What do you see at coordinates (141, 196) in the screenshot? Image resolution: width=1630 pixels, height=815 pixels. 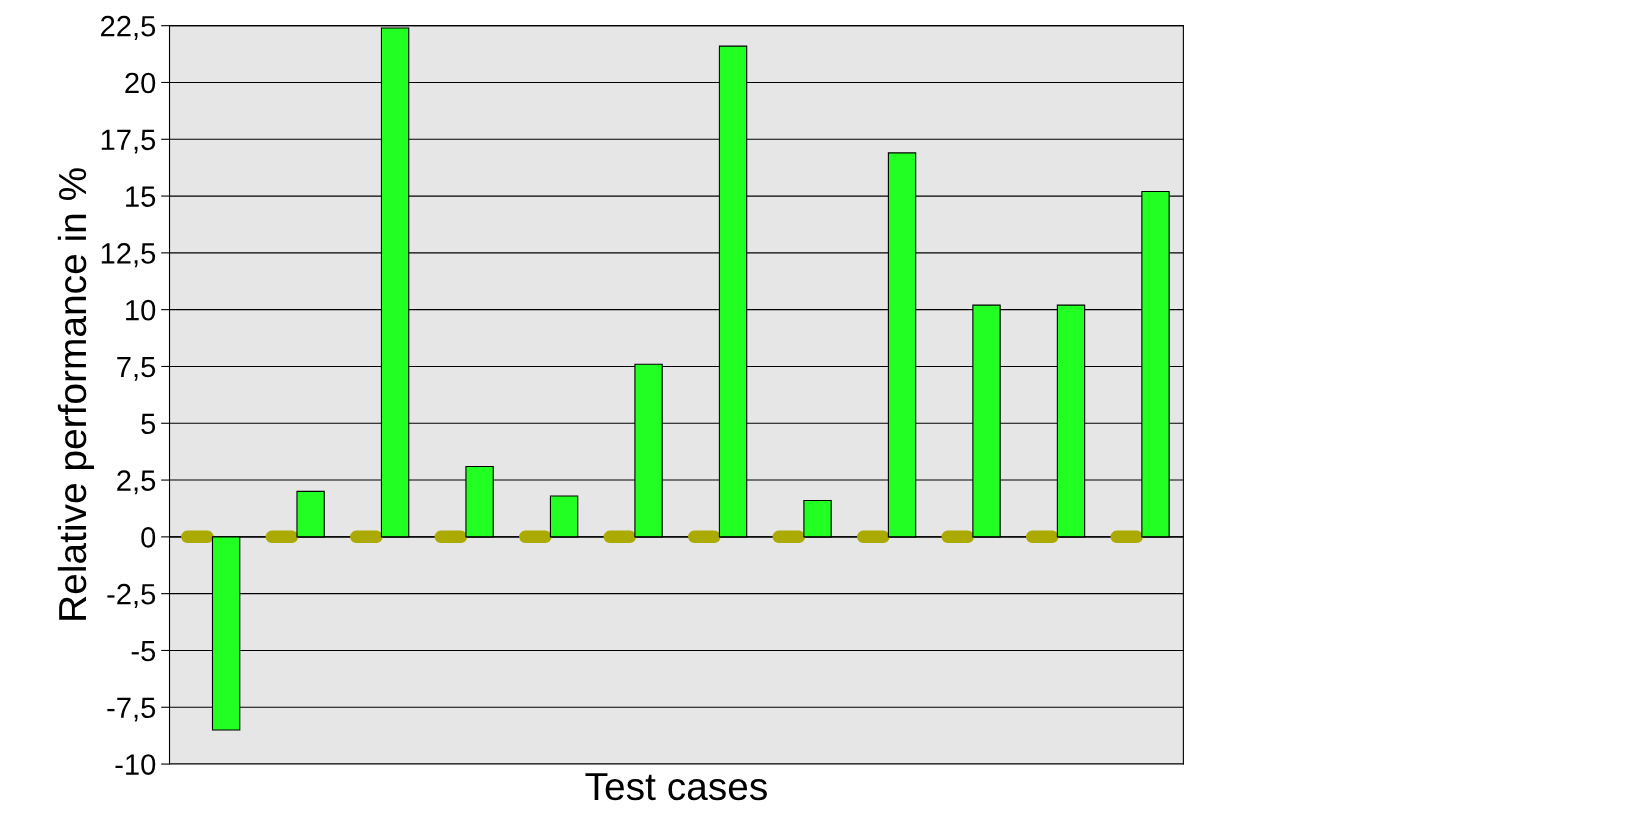 I see `y-tick-label: 15` at bounding box center [141, 196].